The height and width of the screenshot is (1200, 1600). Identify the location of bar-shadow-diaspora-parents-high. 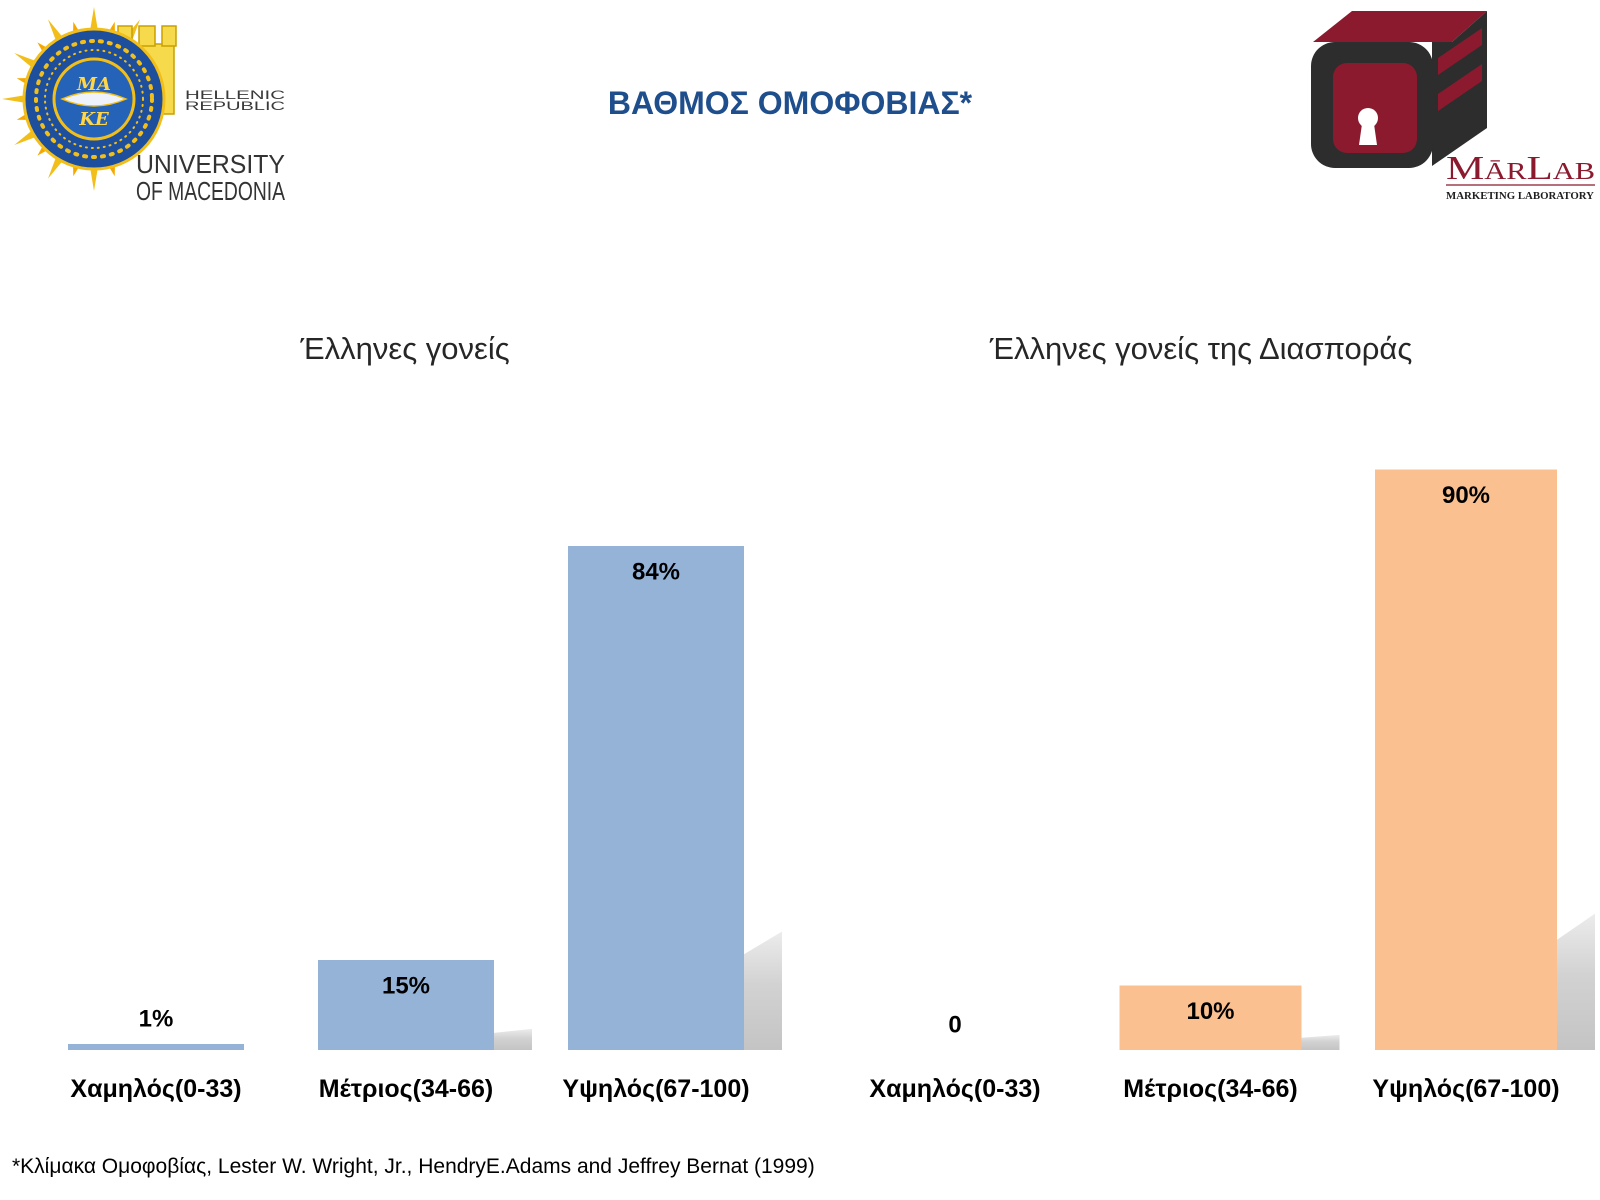
(1576, 981).